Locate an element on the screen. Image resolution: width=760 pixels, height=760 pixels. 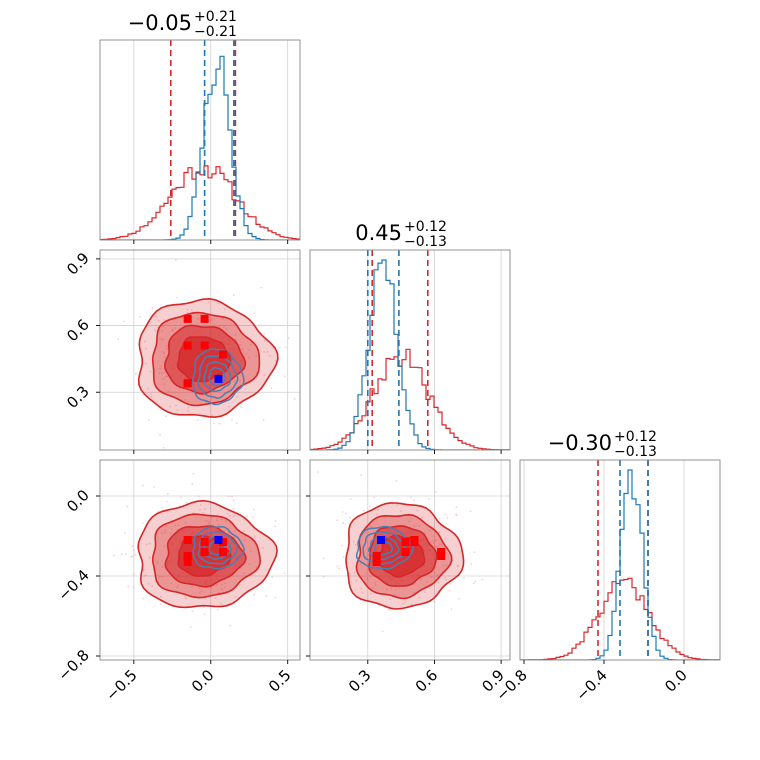
panel-title-2: −0.30 is located at coordinates (580, 443).